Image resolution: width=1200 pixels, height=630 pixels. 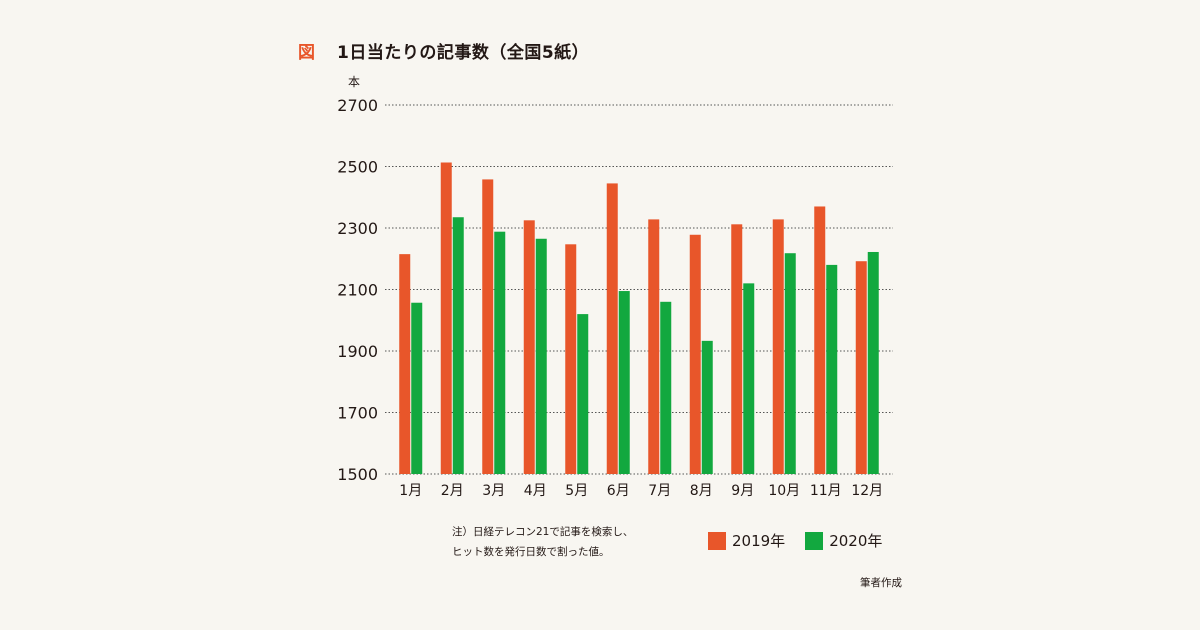 I want to click on legend-swatch-2020, so click(x=814, y=540).